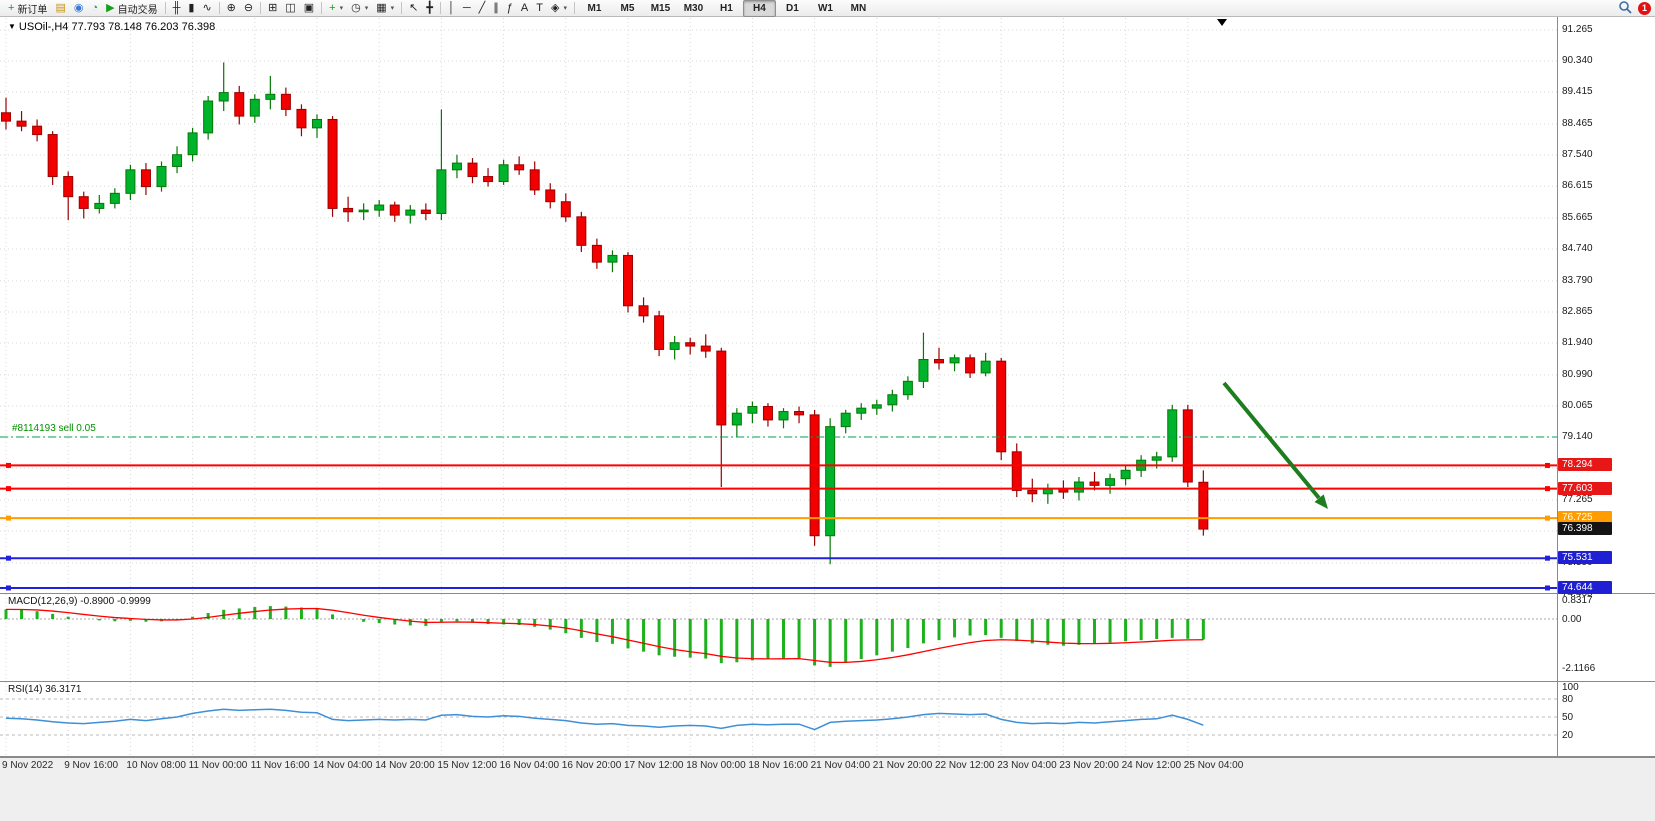  What do you see at coordinates (539, 8) in the screenshot?
I see `label-button: T` at bounding box center [539, 8].